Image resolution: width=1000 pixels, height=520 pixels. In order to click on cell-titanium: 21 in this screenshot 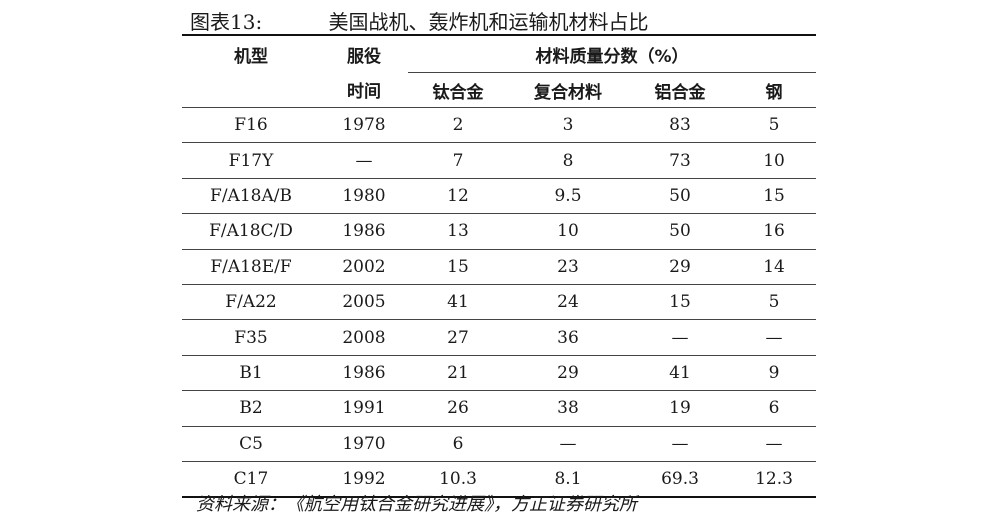, I will do `click(458, 372)`.